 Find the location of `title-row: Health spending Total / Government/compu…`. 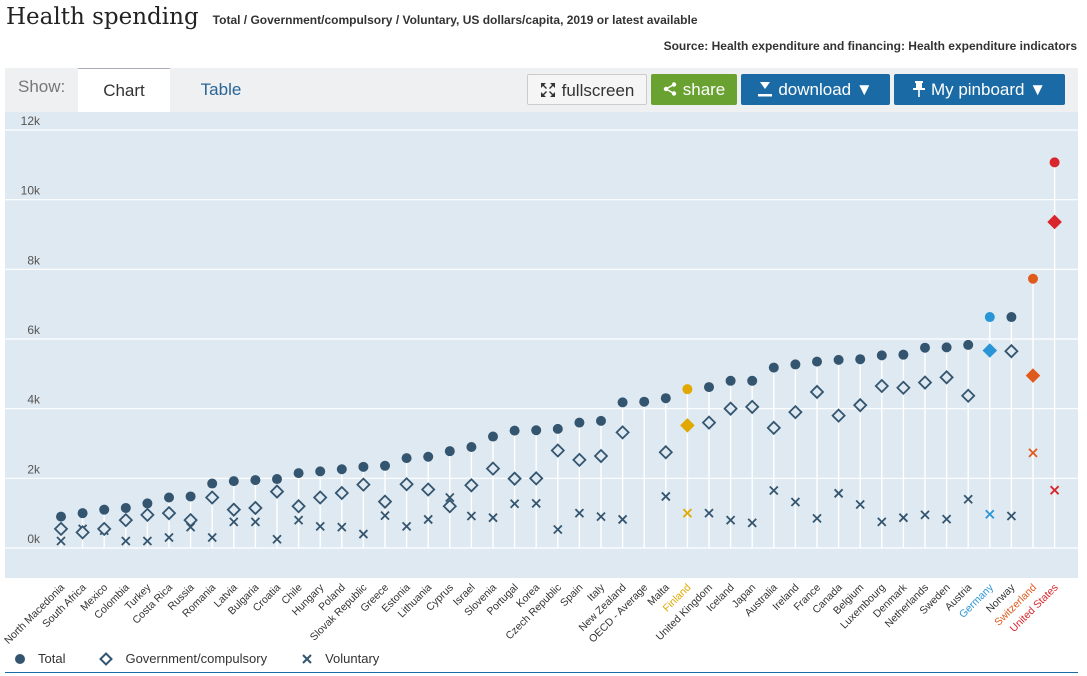

title-row: Health spending Total / Government/compu… is located at coordinates (352, 20).